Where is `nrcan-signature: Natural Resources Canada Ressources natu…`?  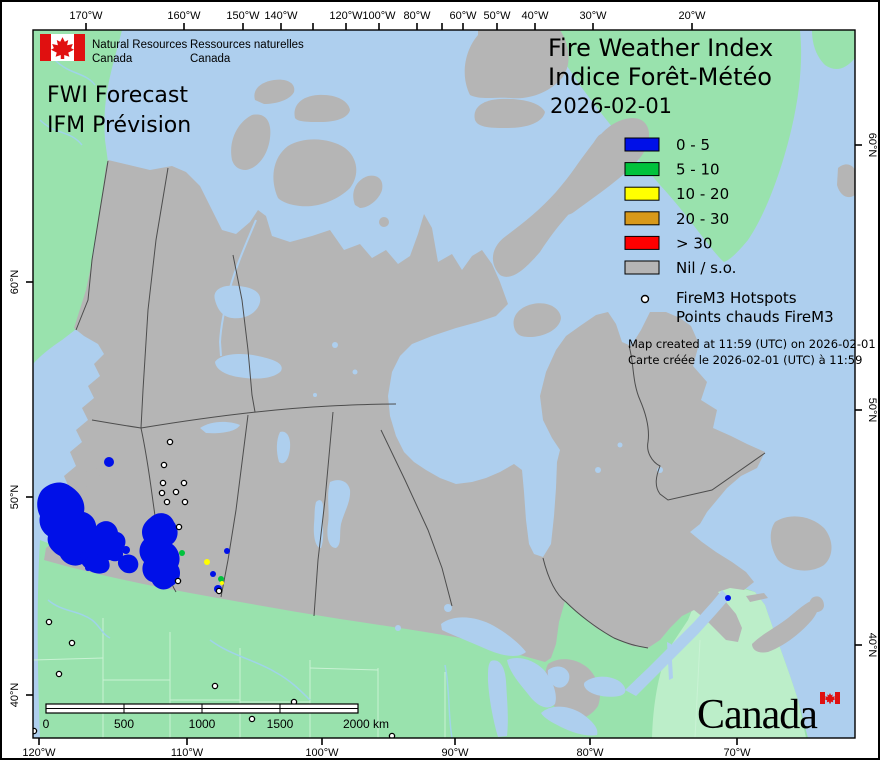
nrcan-signature: Natural Resources Canada Ressources natu… is located at coordinates (172, 49).